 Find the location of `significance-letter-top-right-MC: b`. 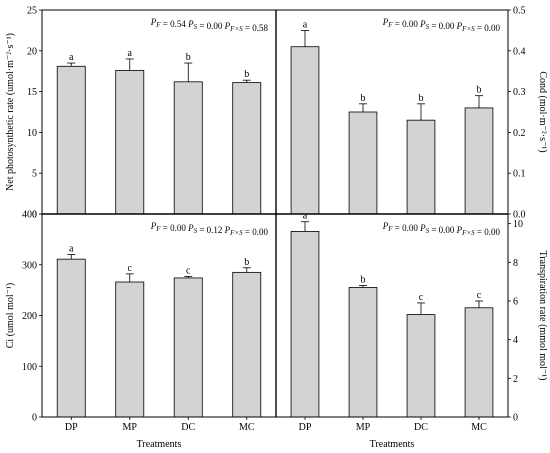

significance-letter-top-right-MC: b is located at coordinates (479, 90).